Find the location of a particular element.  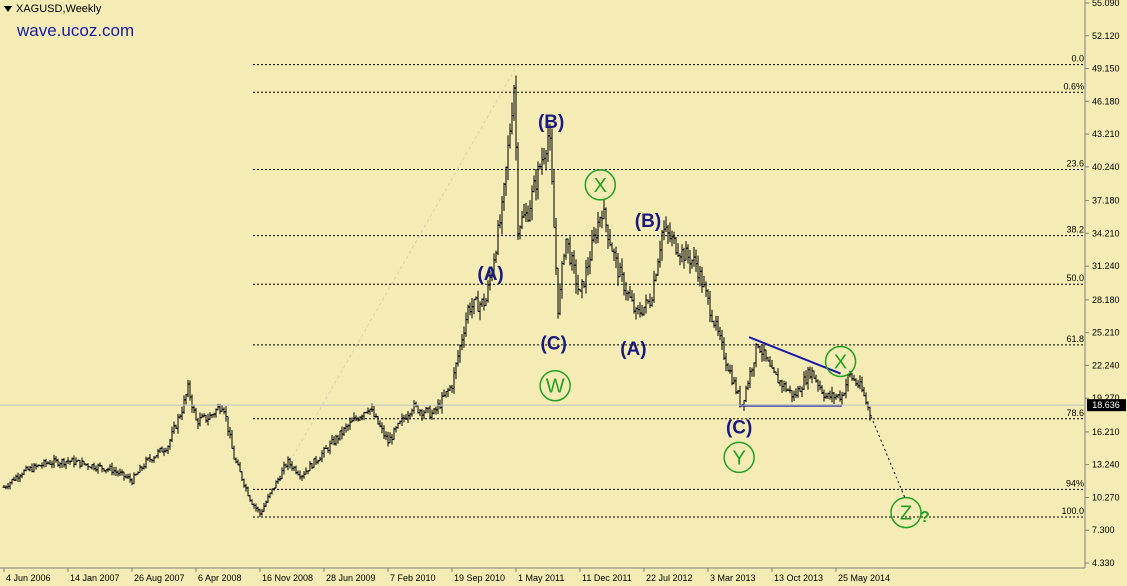

fib-label: 100.0 is located at coordinates (1072, 511).